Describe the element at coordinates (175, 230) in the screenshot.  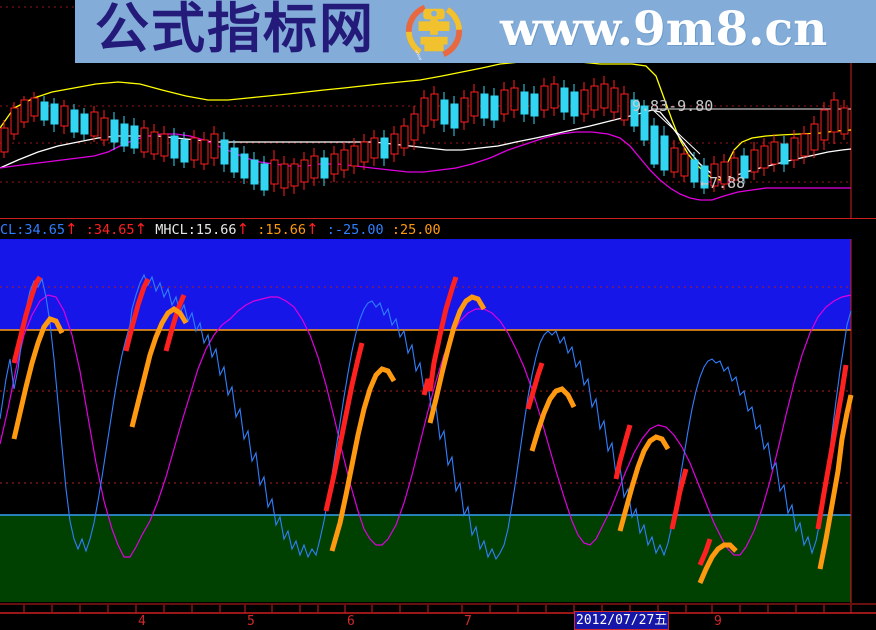
I see `readout-mhcl-label: MHCL:` at that location.